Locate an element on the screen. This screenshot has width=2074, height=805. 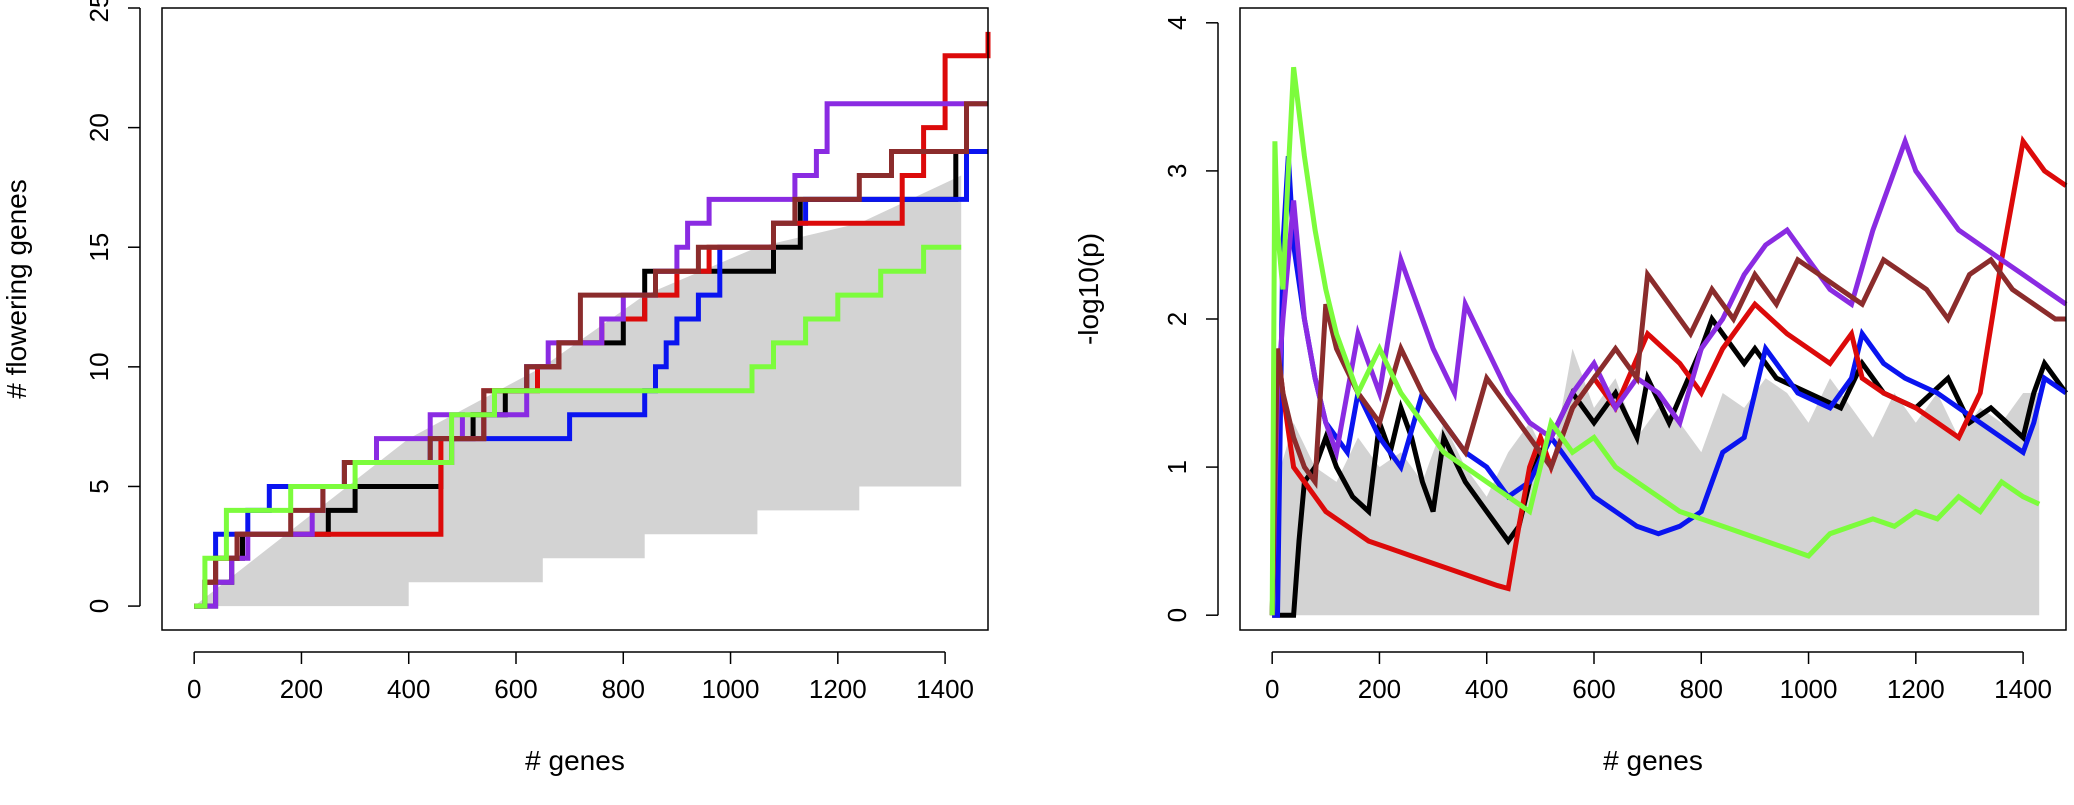
null-band is located at coordinates (1656, 482).